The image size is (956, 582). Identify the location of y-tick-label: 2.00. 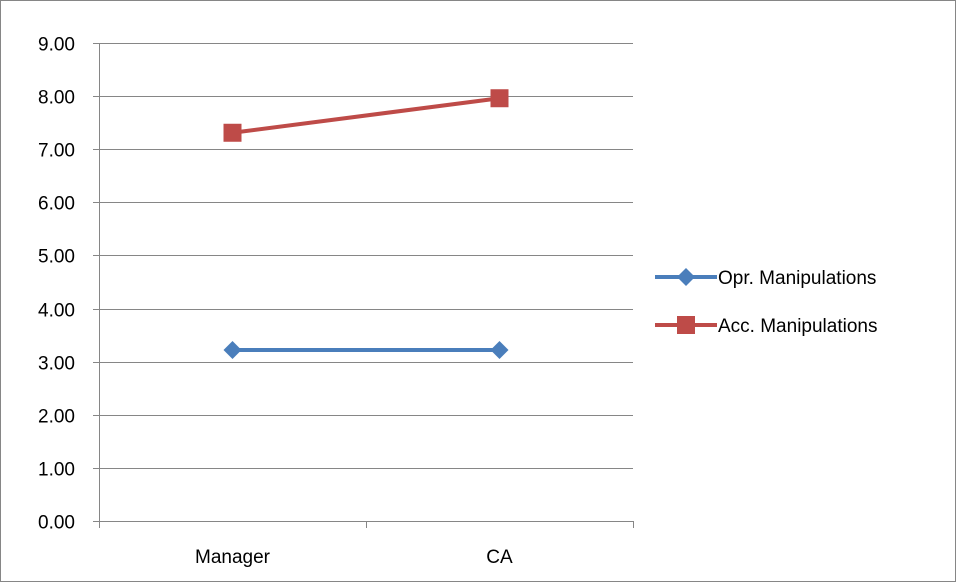
(56, 417).